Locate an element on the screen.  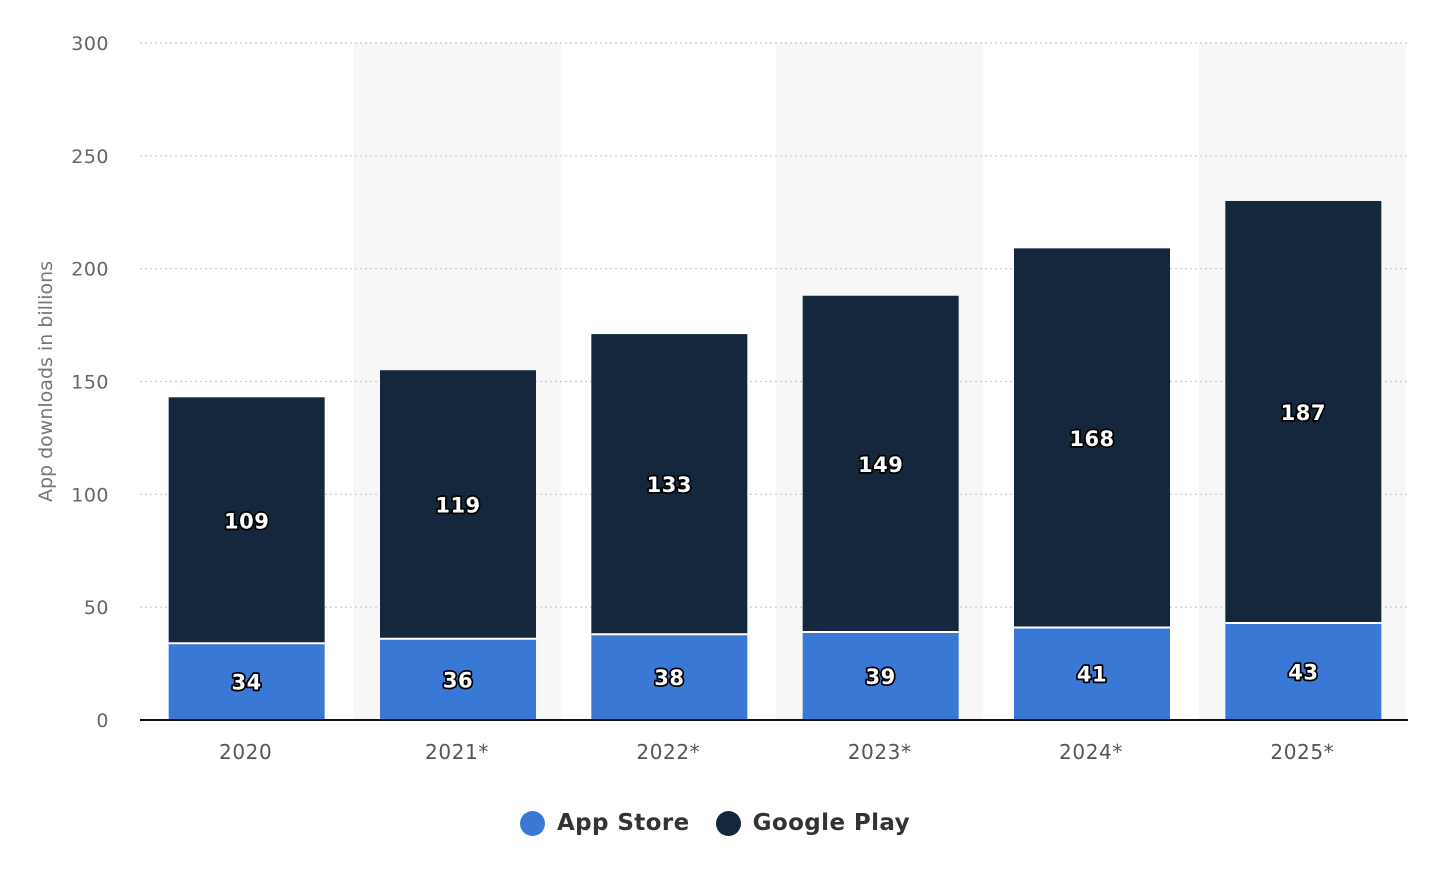
data-label: 34 is located at coordinates (247, 683).